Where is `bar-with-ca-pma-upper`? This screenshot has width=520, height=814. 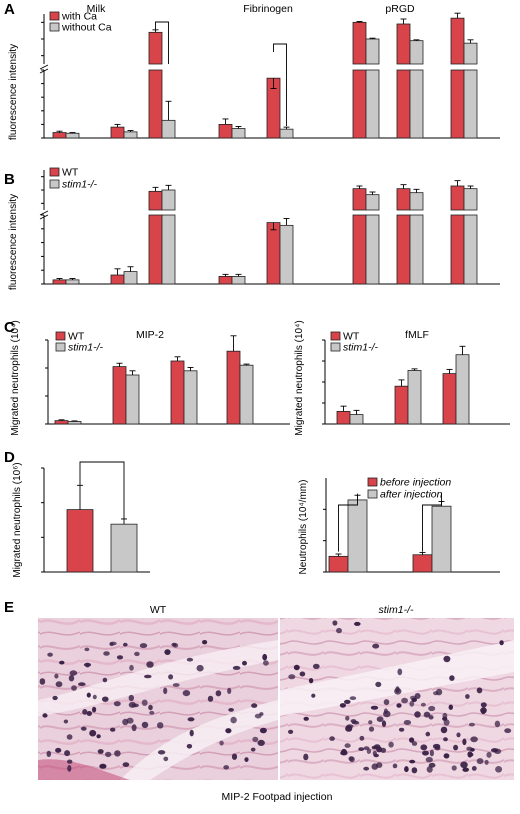
bar-with-ca-pma-upper is located at coordinates (457, 41).